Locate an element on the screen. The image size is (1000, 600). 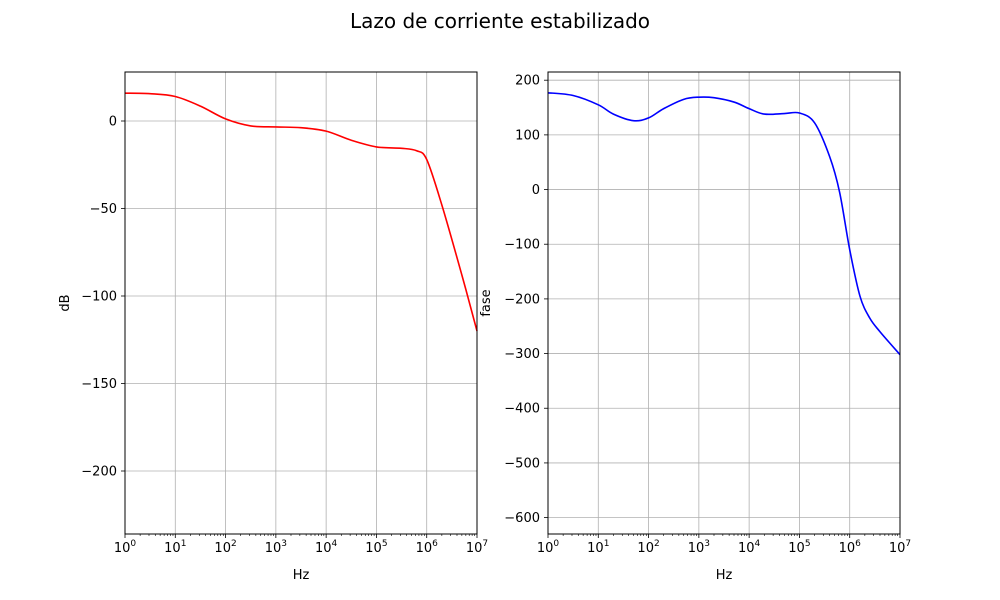
phase-x-tick-label: 10³ is located at coordinates (699, 547).